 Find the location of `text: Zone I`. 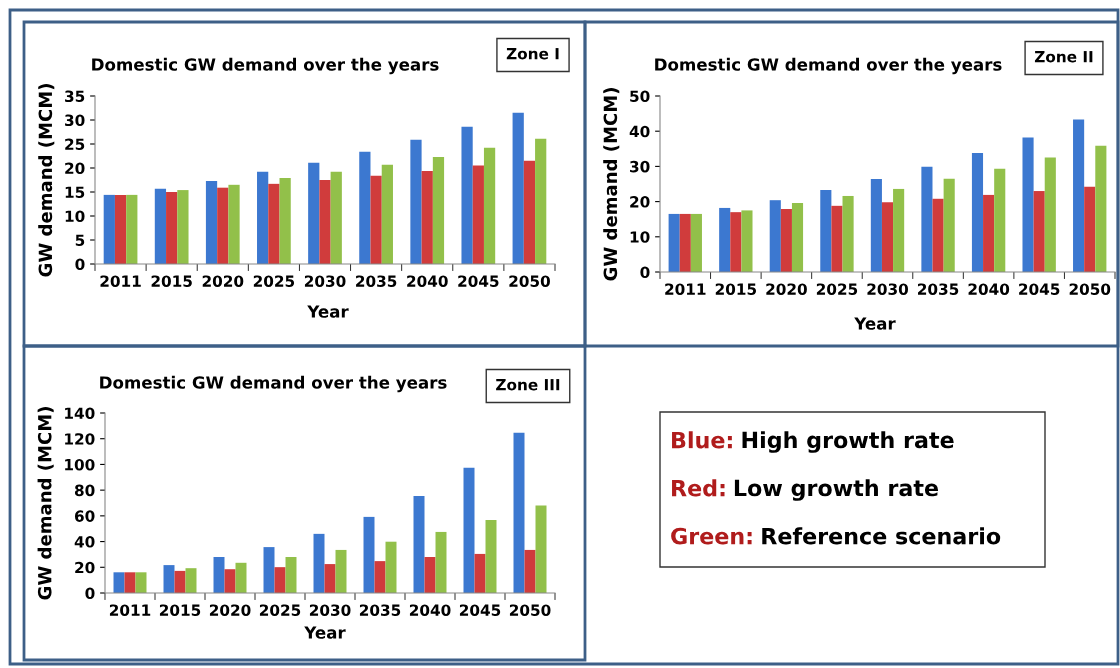

text: Zone I is located at coordinates (532, 54).